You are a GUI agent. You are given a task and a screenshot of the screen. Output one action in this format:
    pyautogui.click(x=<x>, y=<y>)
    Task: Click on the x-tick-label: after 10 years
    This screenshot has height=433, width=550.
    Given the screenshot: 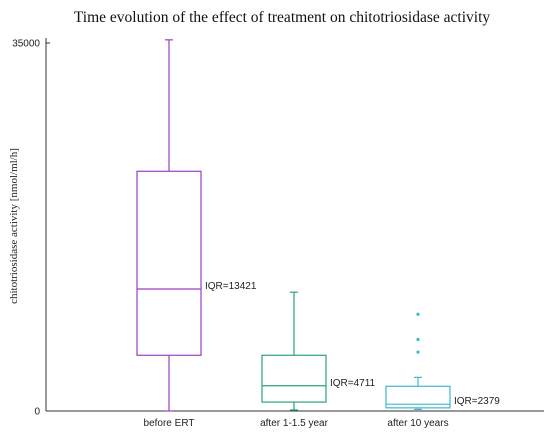 What is the action you would take?
    pyautogui.click(x=417, y=423)
    